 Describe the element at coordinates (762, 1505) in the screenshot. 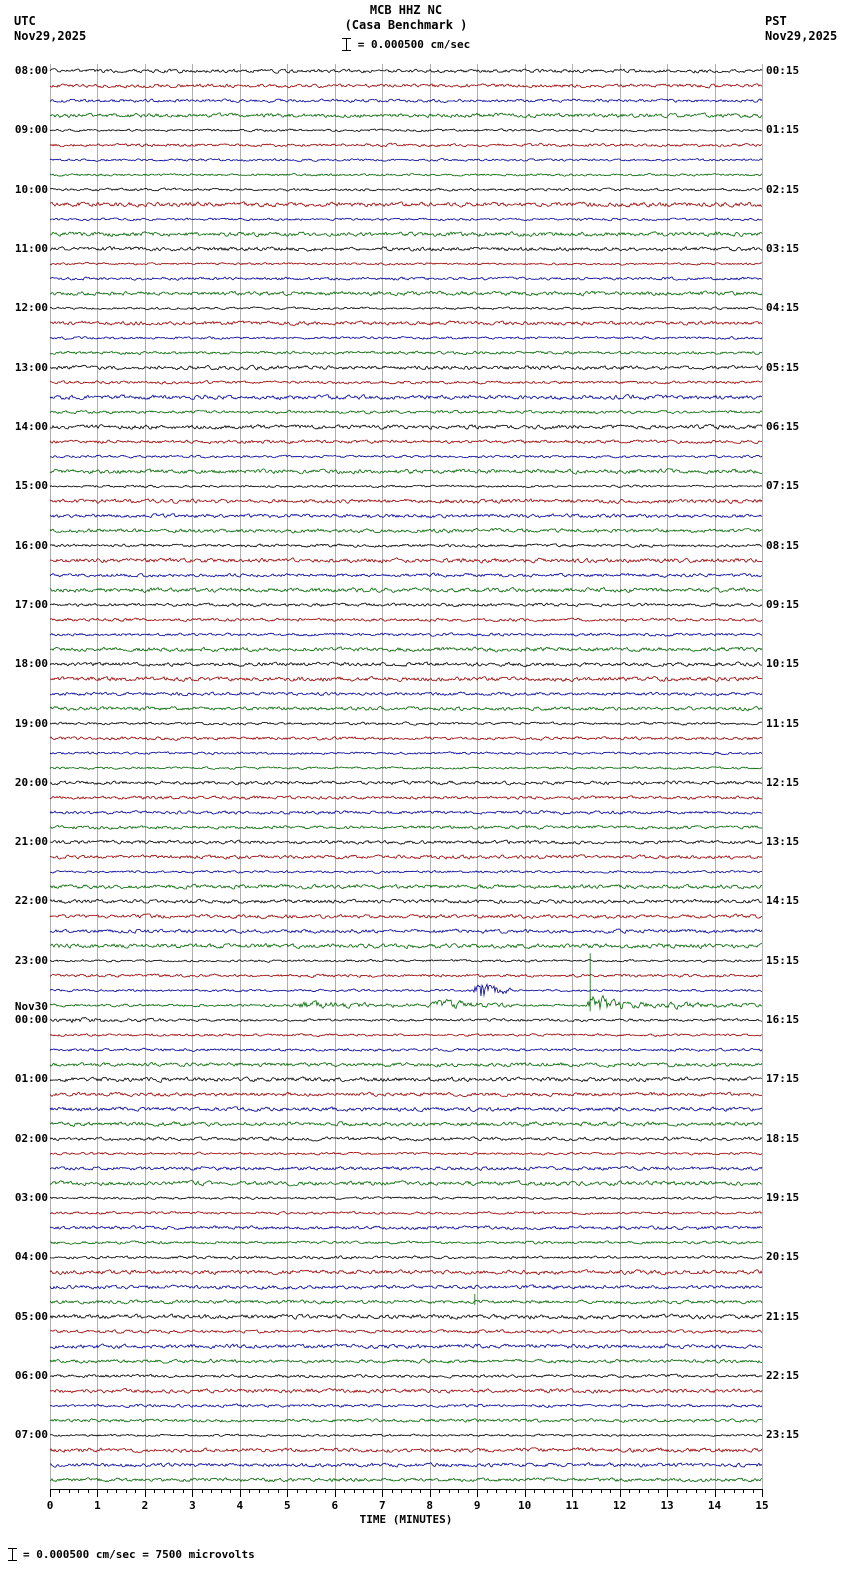

I see `x-tick-label: 15` at that location.